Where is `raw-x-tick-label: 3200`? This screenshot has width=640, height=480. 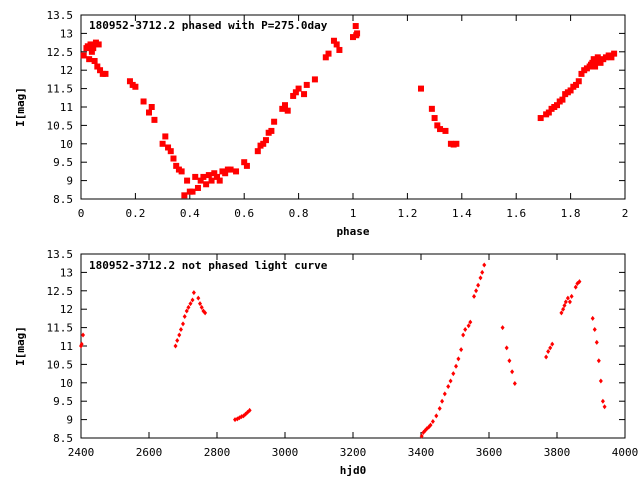
raw-x-tick-label: 3200 is located at coordinates (353, 452).